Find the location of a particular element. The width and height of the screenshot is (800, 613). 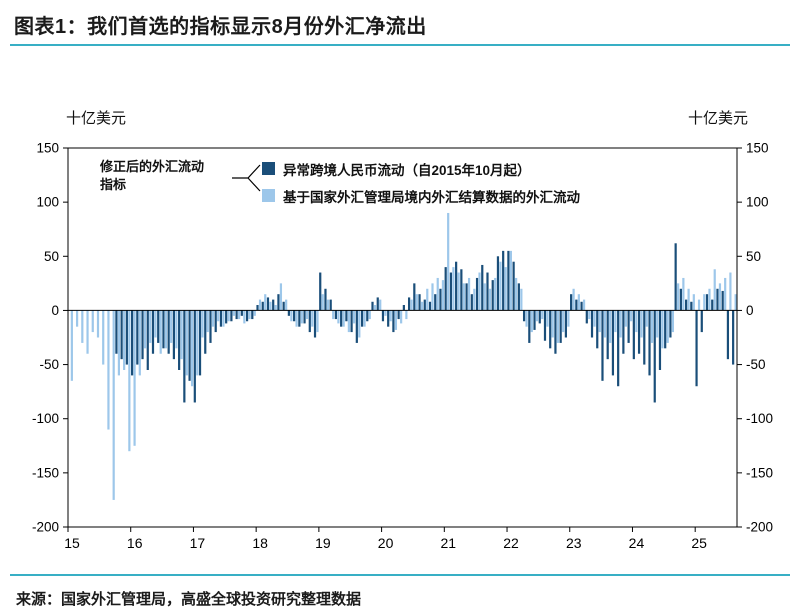

y-tick-label-right: -200 is located at coordinates (759, 527).